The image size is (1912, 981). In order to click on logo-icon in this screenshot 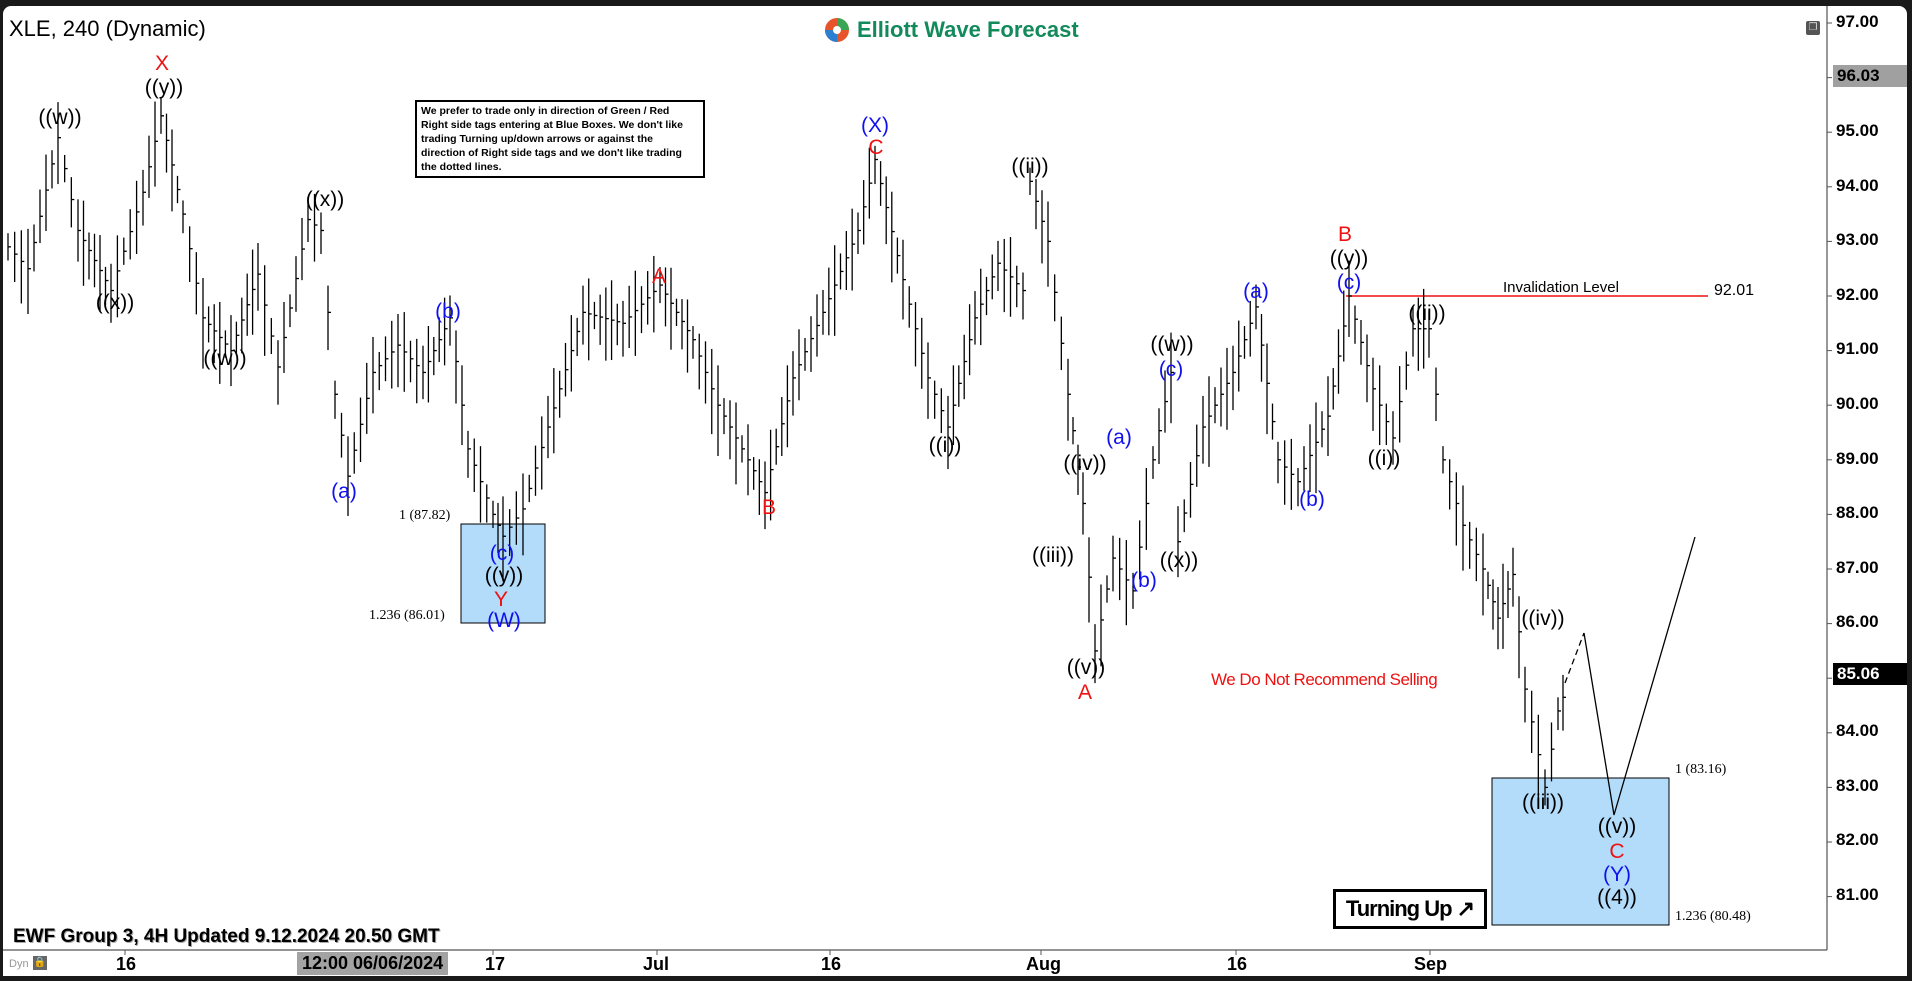, I will do `click(837, 30)`.